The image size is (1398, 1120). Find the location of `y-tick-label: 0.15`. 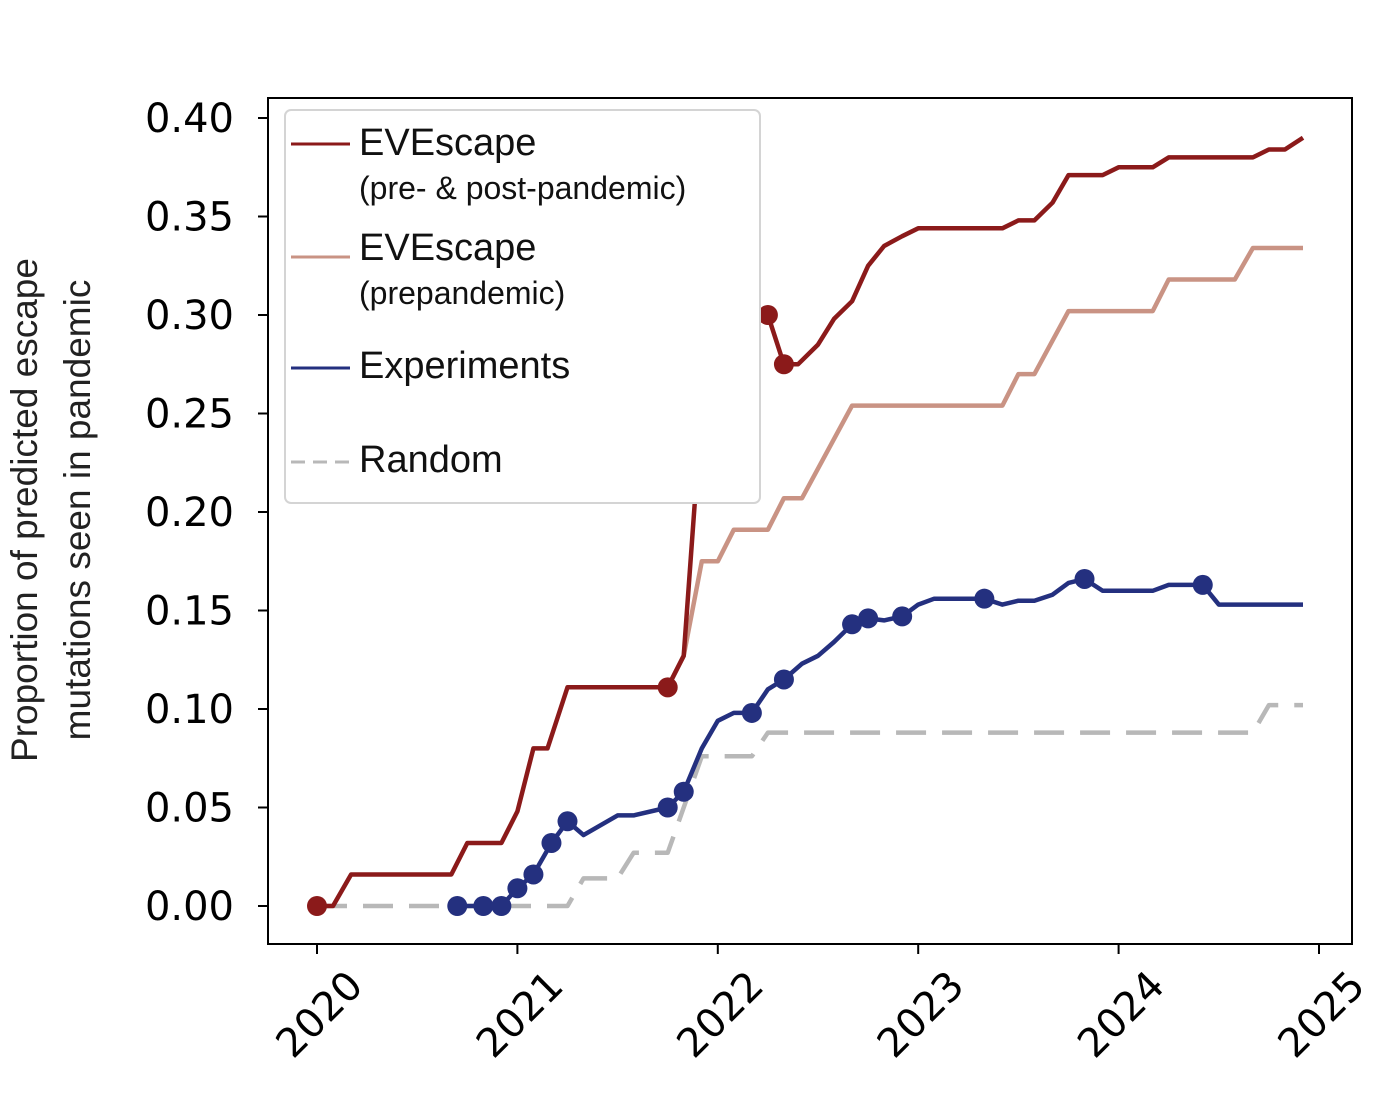

y-tick-label: 0.15 is located at coordinates (189, 612).